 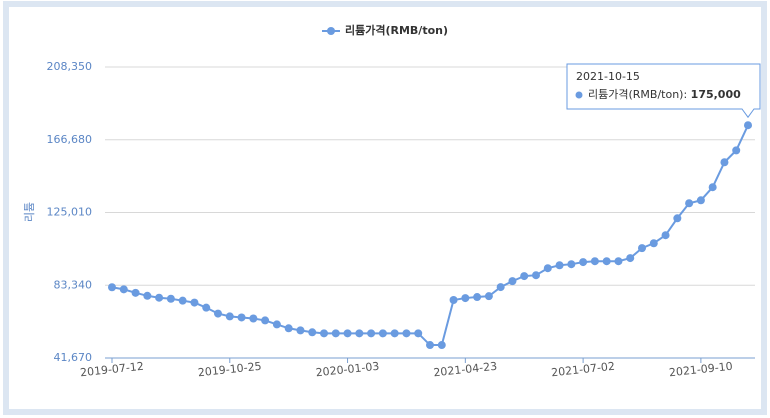 I want to click on y-axis-label: 리튬, so click(x=29, y=212).